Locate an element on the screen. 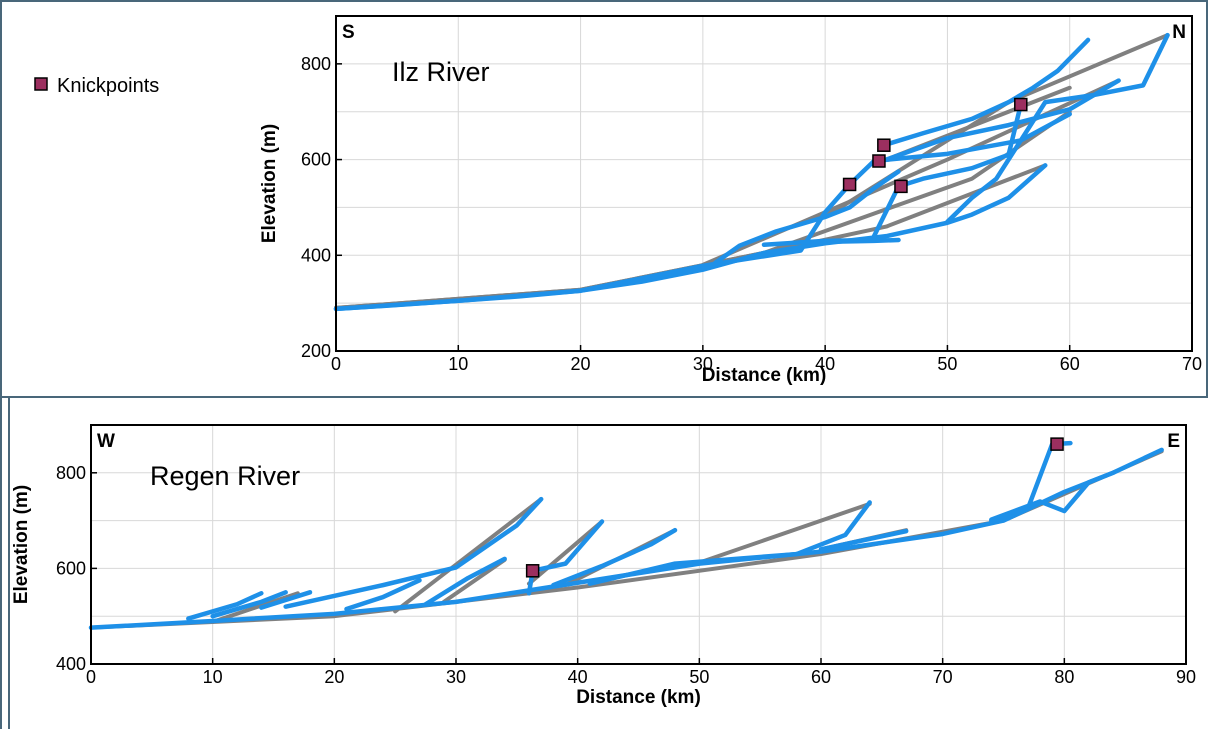 The width and height of the screenshot is (1208, 729). chart1-xtick-label-9: 90 is located at coordinates (1186, 677).